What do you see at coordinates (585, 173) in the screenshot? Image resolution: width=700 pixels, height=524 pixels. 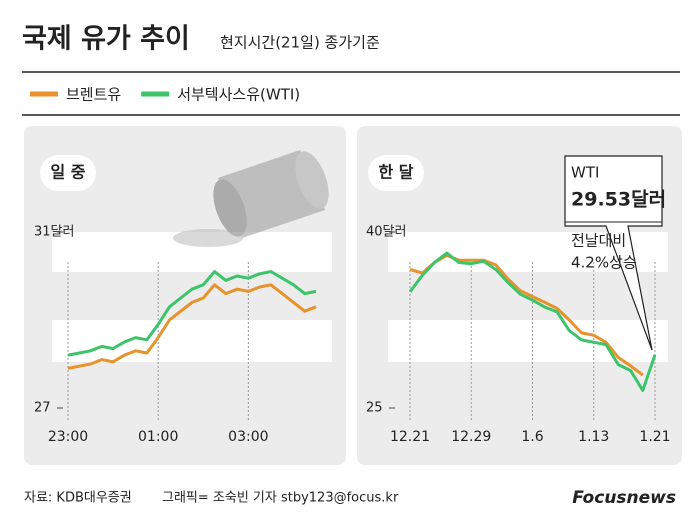 I see `callout-label: WTI` at bounding box center [585, 173].